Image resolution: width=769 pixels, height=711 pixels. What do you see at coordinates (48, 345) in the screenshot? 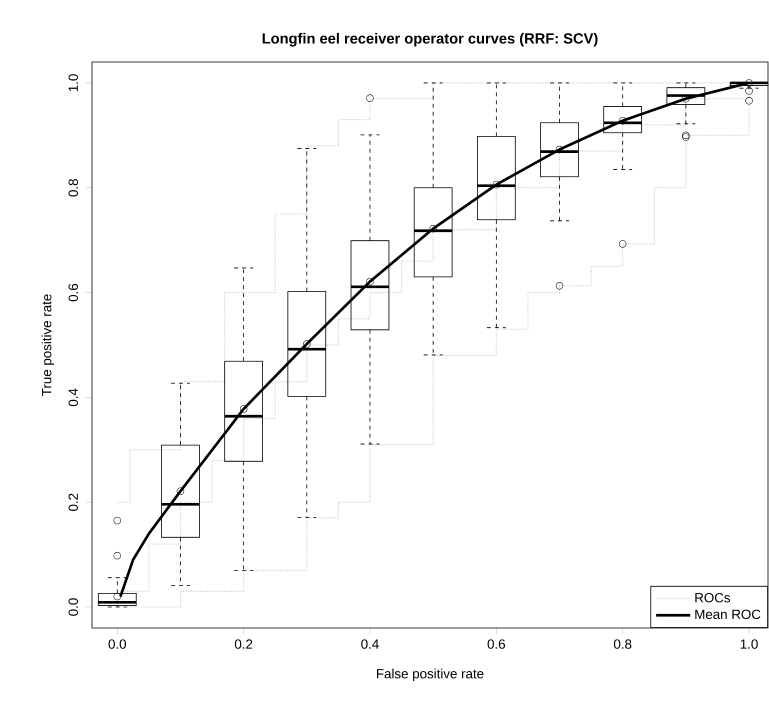
I see `y-axis-title: True positive rate` at bounding box center [48, 345].